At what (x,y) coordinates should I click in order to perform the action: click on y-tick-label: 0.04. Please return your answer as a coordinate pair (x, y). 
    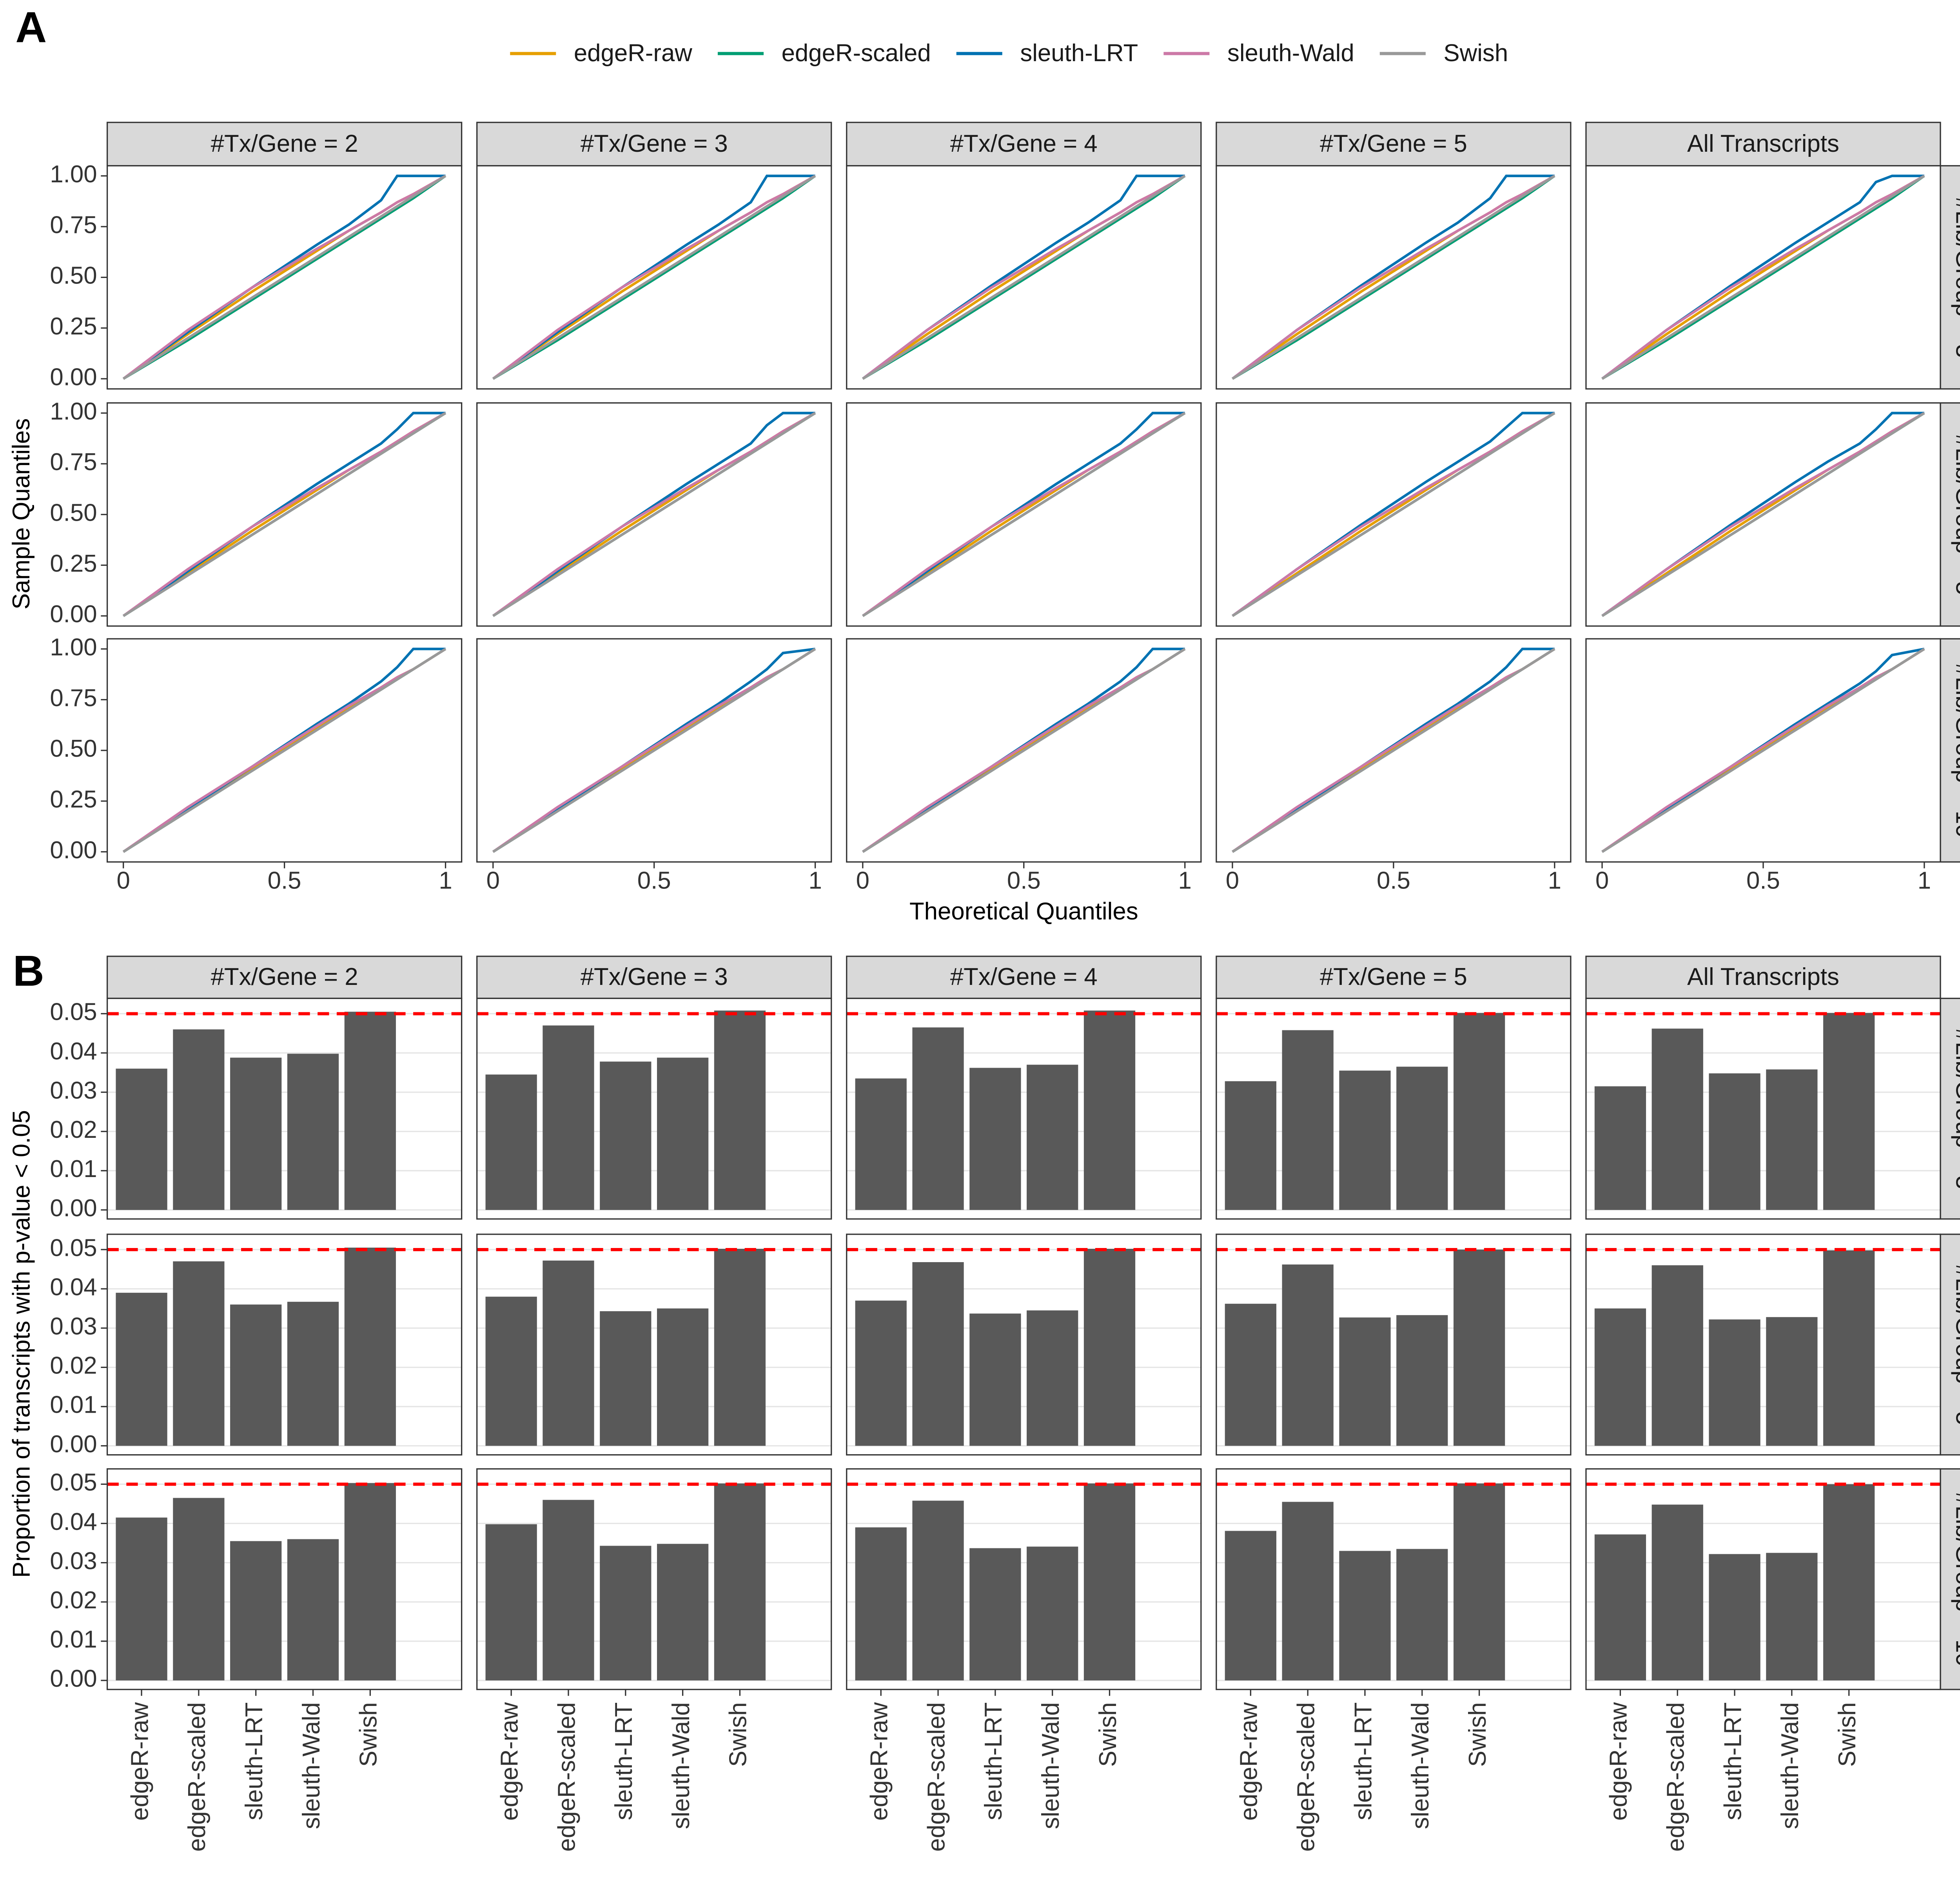
    Looking at the image, I should click on (73, 1051).